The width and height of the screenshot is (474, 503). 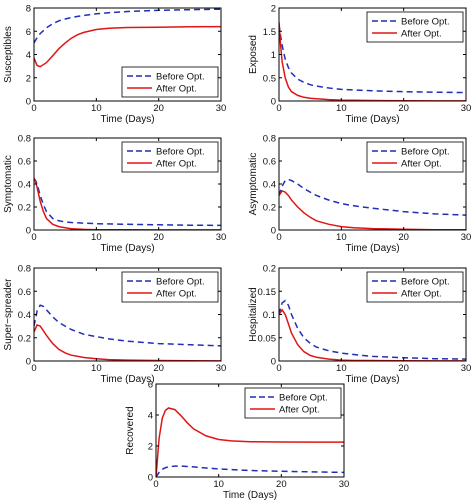 What do you see at coordinates (267, 338) in the screenshot?
I see `y-tick-label: 0.05` at bounding box center [267, 338].